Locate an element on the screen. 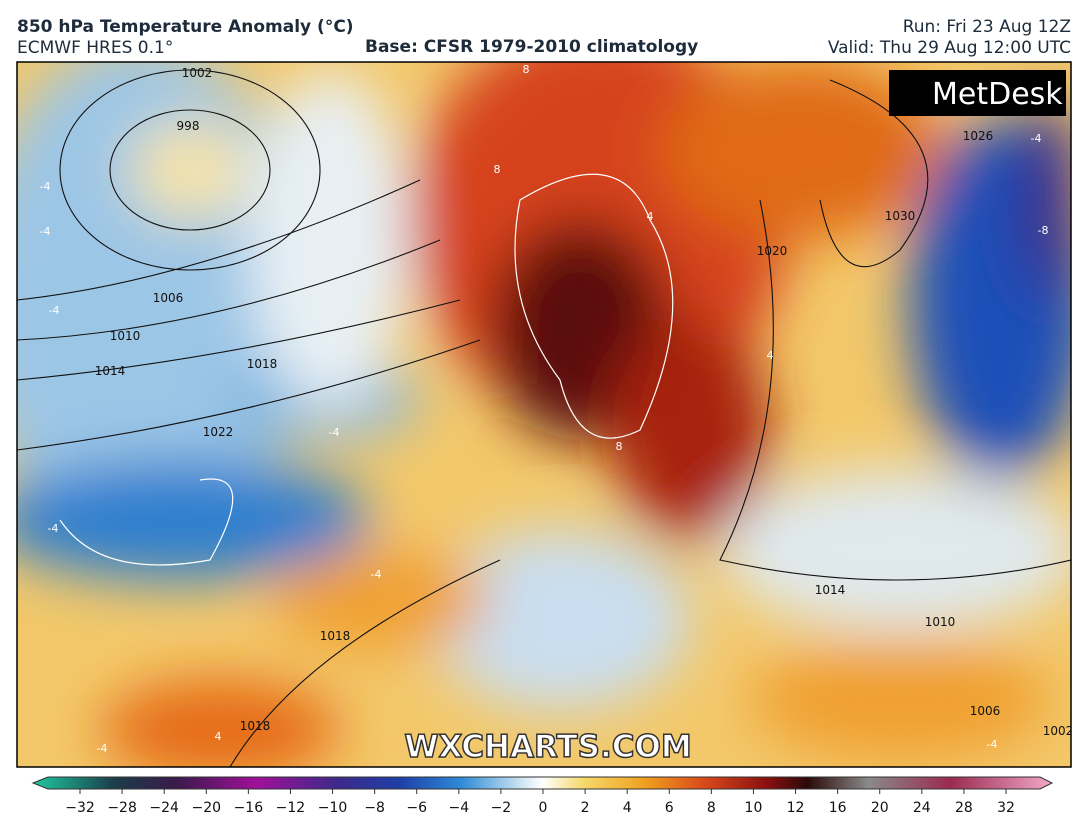 This screenshot has width=1088, height=833. colorbar-tick-label: 16 is located at coordinates (838, 808).